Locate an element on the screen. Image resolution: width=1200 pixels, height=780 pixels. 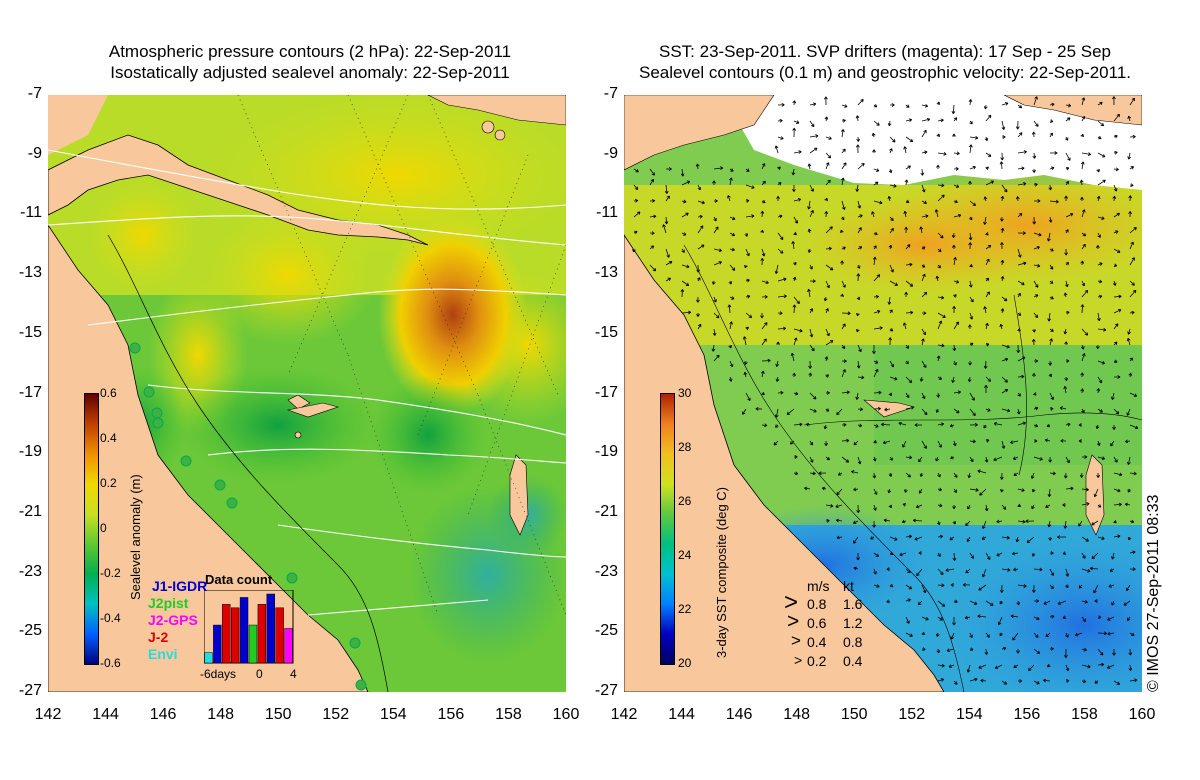
left-lat-tick: -15 is located at coordinates (30, 332).